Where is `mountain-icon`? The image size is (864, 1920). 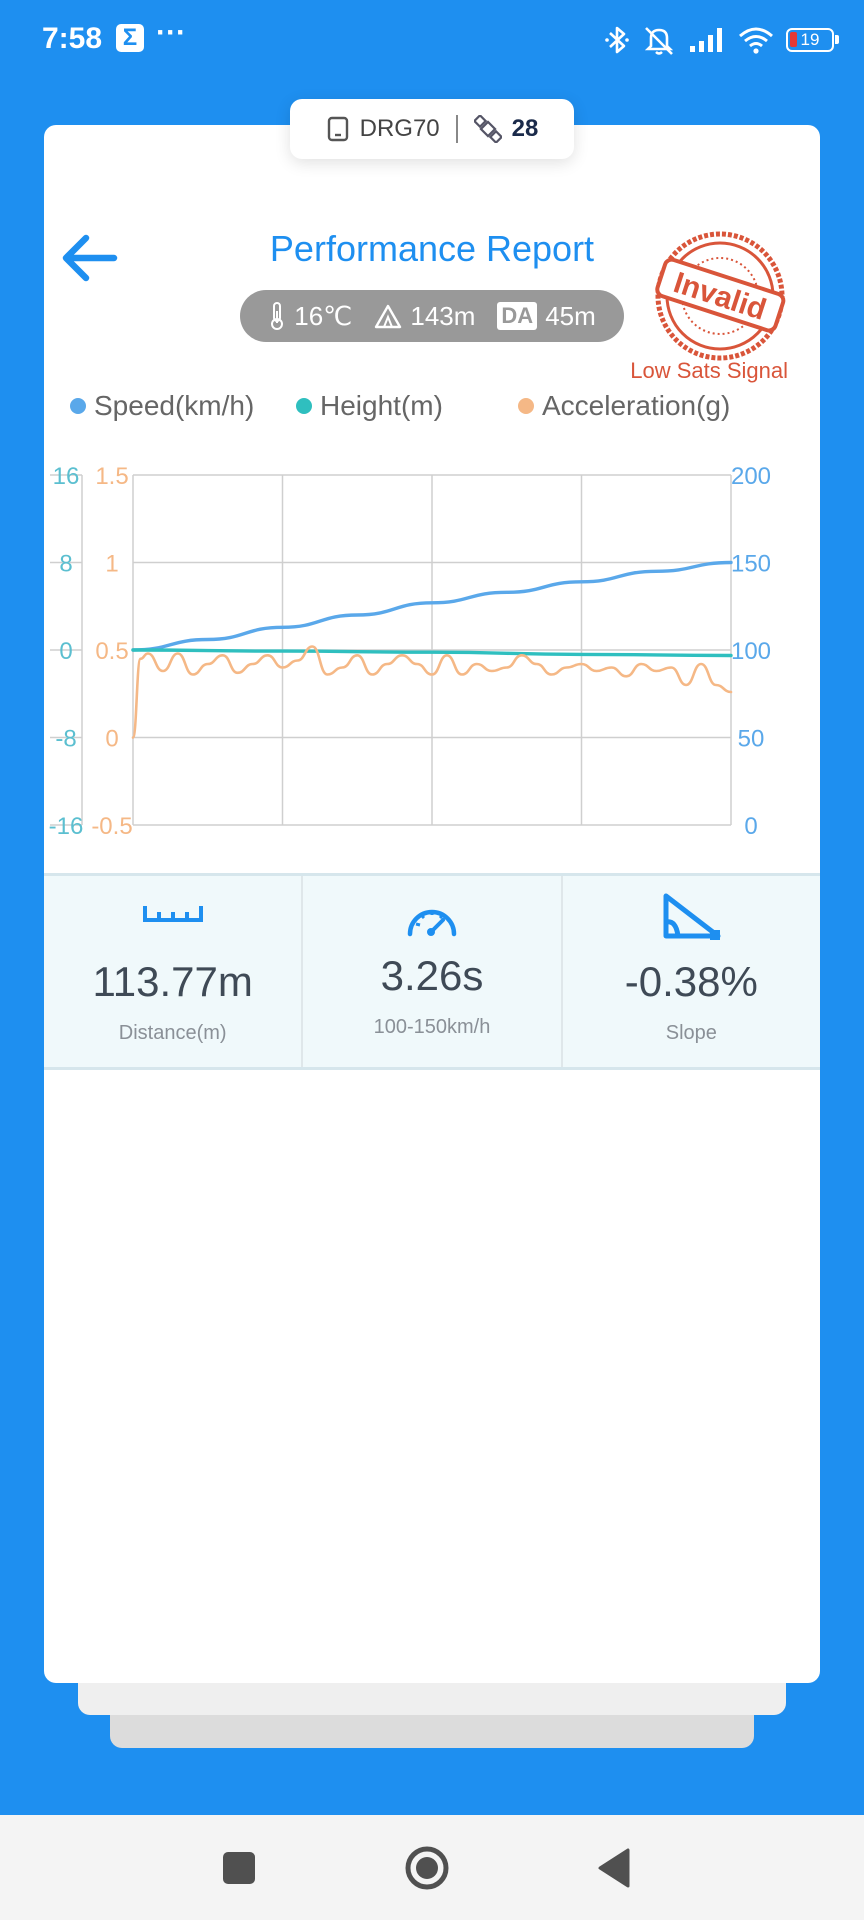
mountain-icon is located at coordinates (388, 316).